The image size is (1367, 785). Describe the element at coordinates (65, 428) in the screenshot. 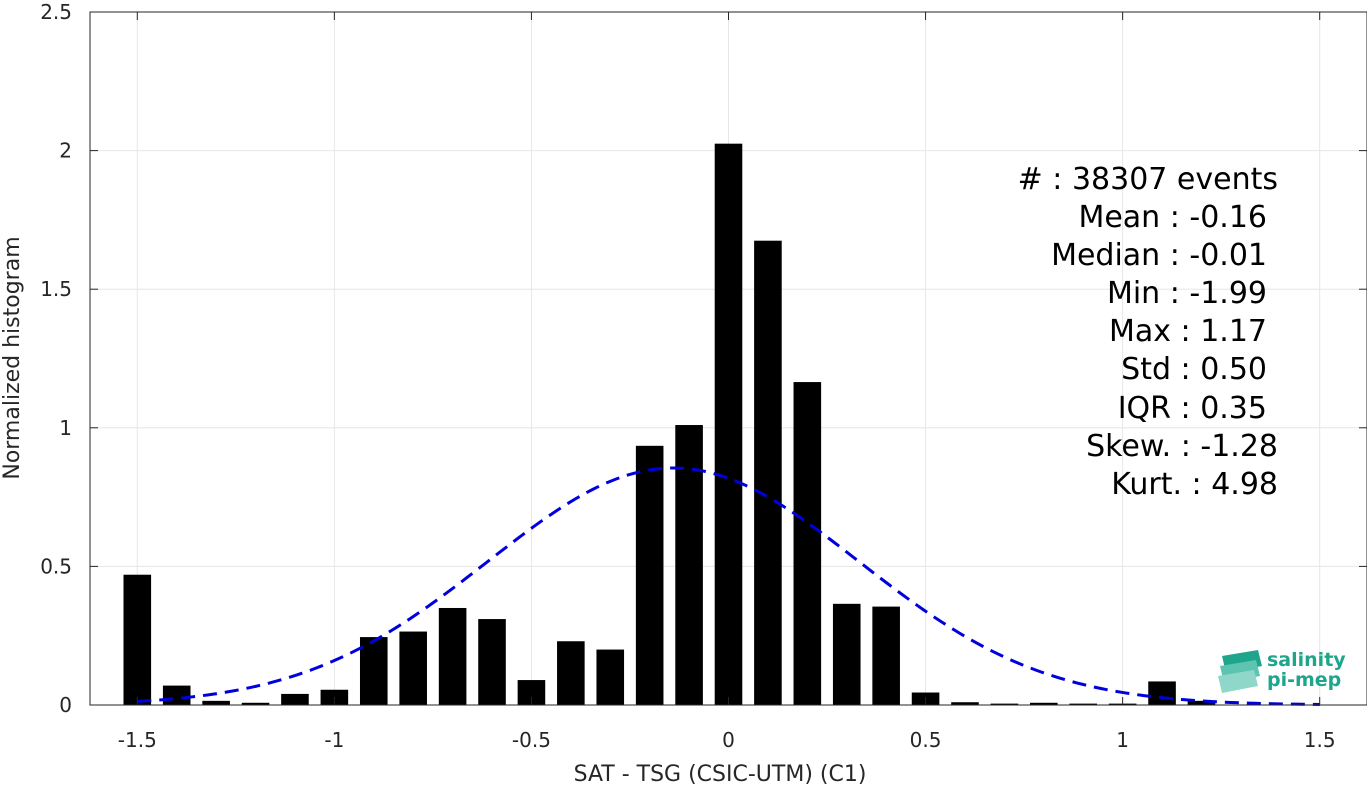

I see `y-tick-label: 1` at that location.